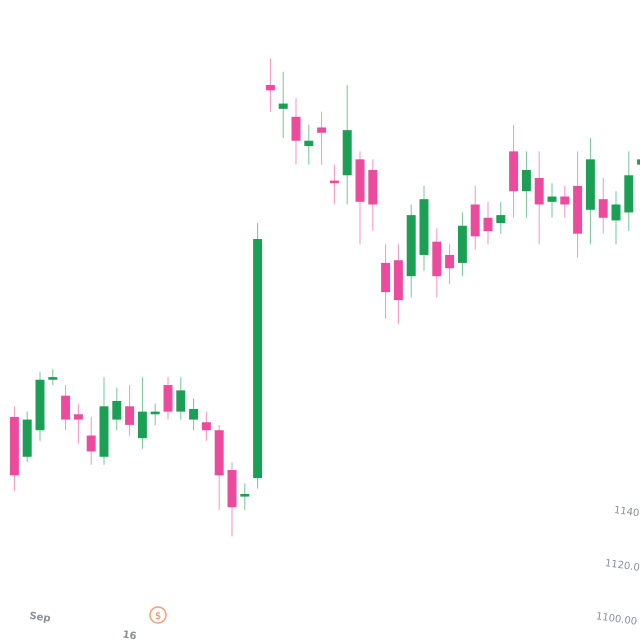 The height and width of the screenshot is (640, 640). I want to click on x-tick-label: Sep, so click(40, 618).